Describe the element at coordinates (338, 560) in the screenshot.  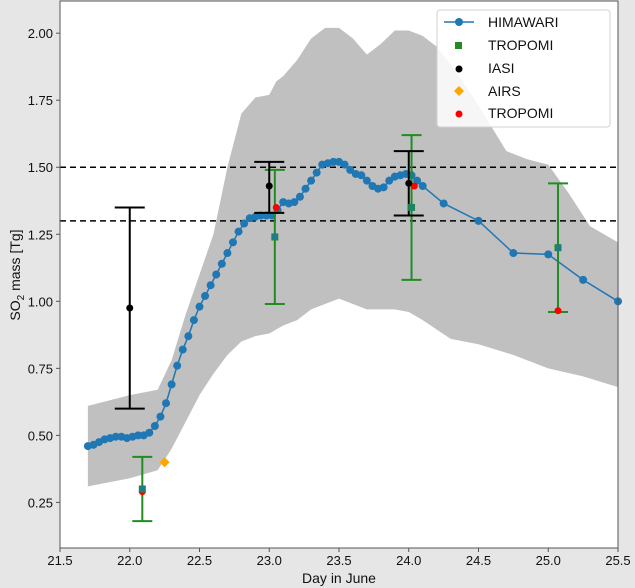
I see `x-tick-label: 23.5` at that location.